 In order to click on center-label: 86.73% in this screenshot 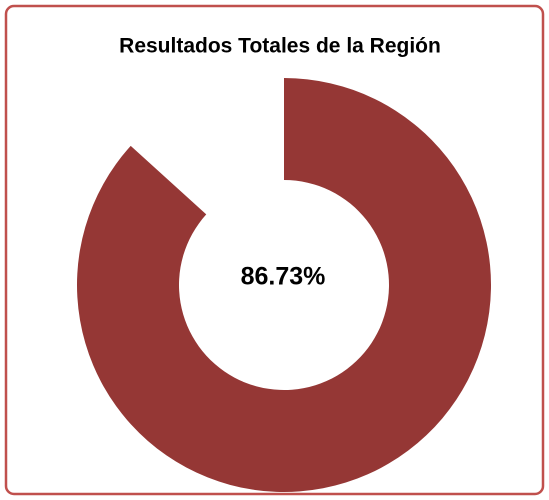, I will do `click(283, 277)`.